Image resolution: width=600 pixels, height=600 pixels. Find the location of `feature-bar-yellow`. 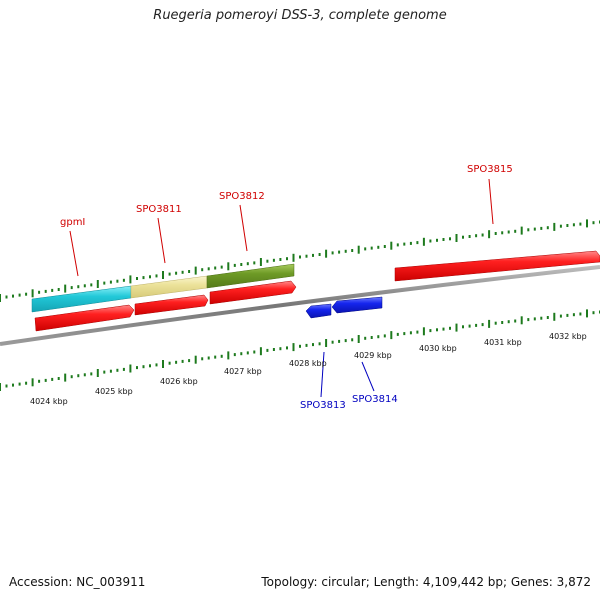

feature-bar-yellow is located at coordinates (169, 287).